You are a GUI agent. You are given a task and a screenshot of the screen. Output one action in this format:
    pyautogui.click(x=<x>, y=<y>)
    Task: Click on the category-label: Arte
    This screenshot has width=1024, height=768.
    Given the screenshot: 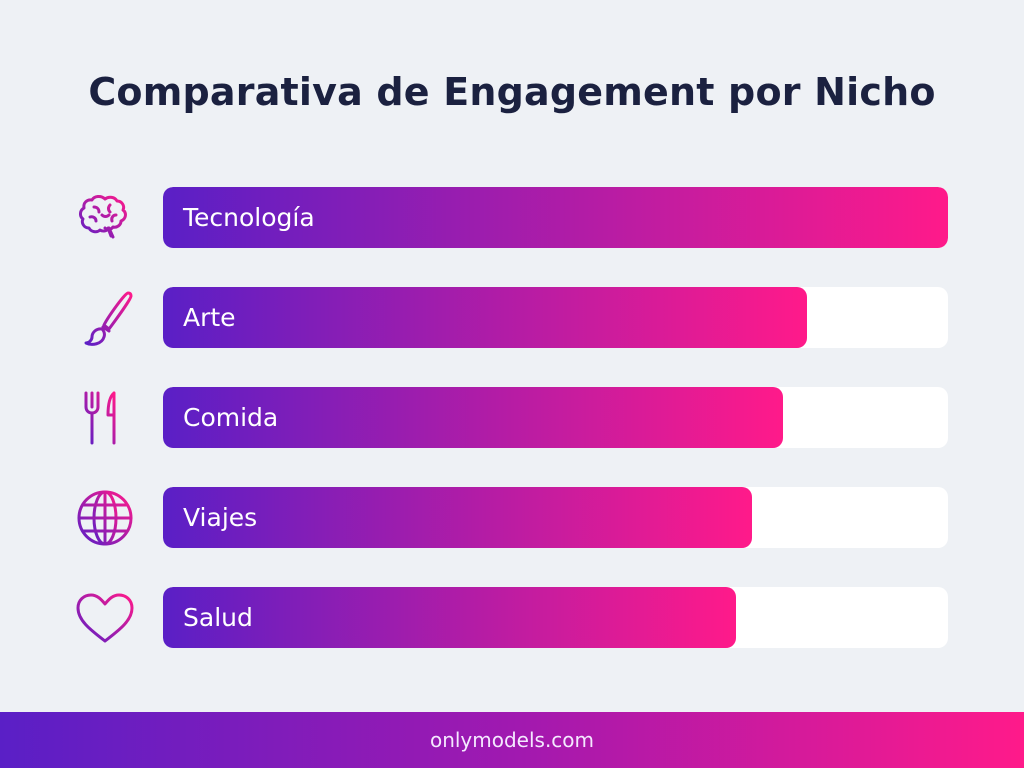 What is the action you would take?
    pyautogui.click(x=209, y=317)
    